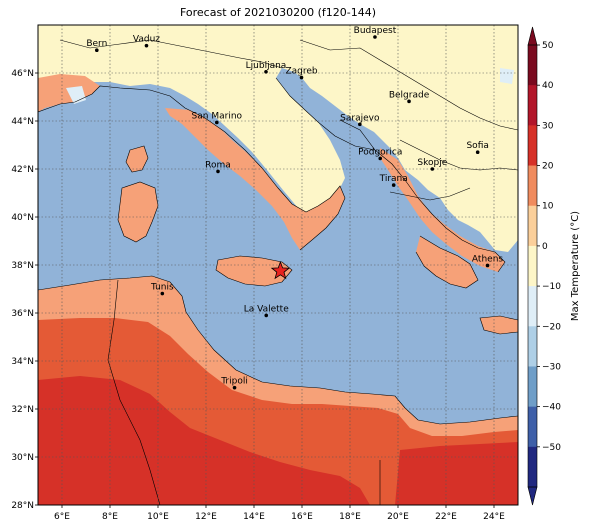 This screenshot has height=529, width=592. Describe the element at coordinates (22, 314) in the screenshot. I see `y-tick-label: 36°N` at that location.